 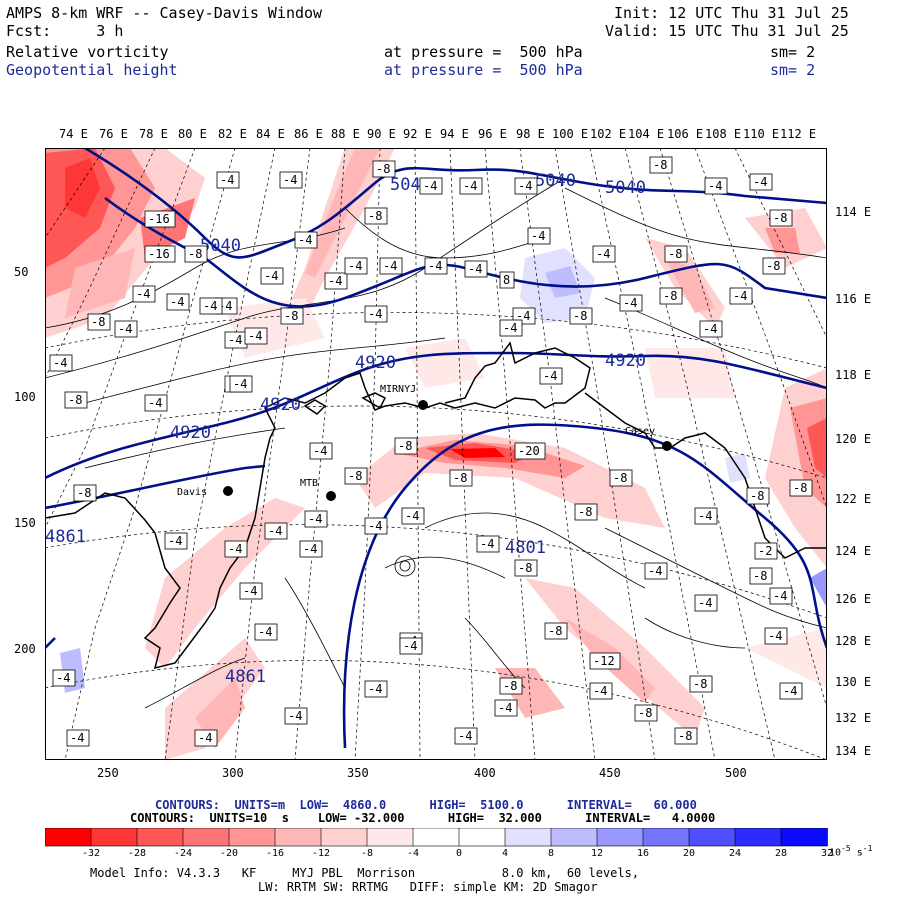 I want to click on vorticity-contour-label: -2, so click(x=765, y=551).